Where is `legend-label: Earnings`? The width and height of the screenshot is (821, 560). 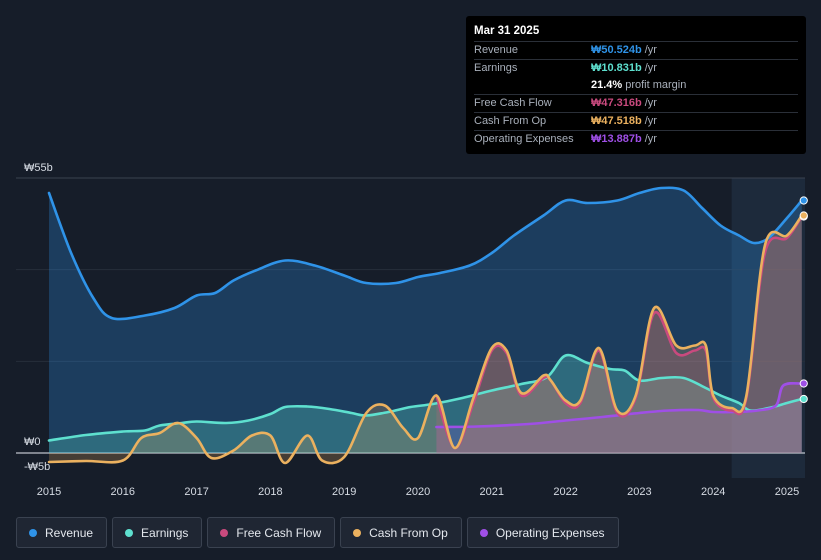
legend-label: Earnings is located at coordinates (165, 532).